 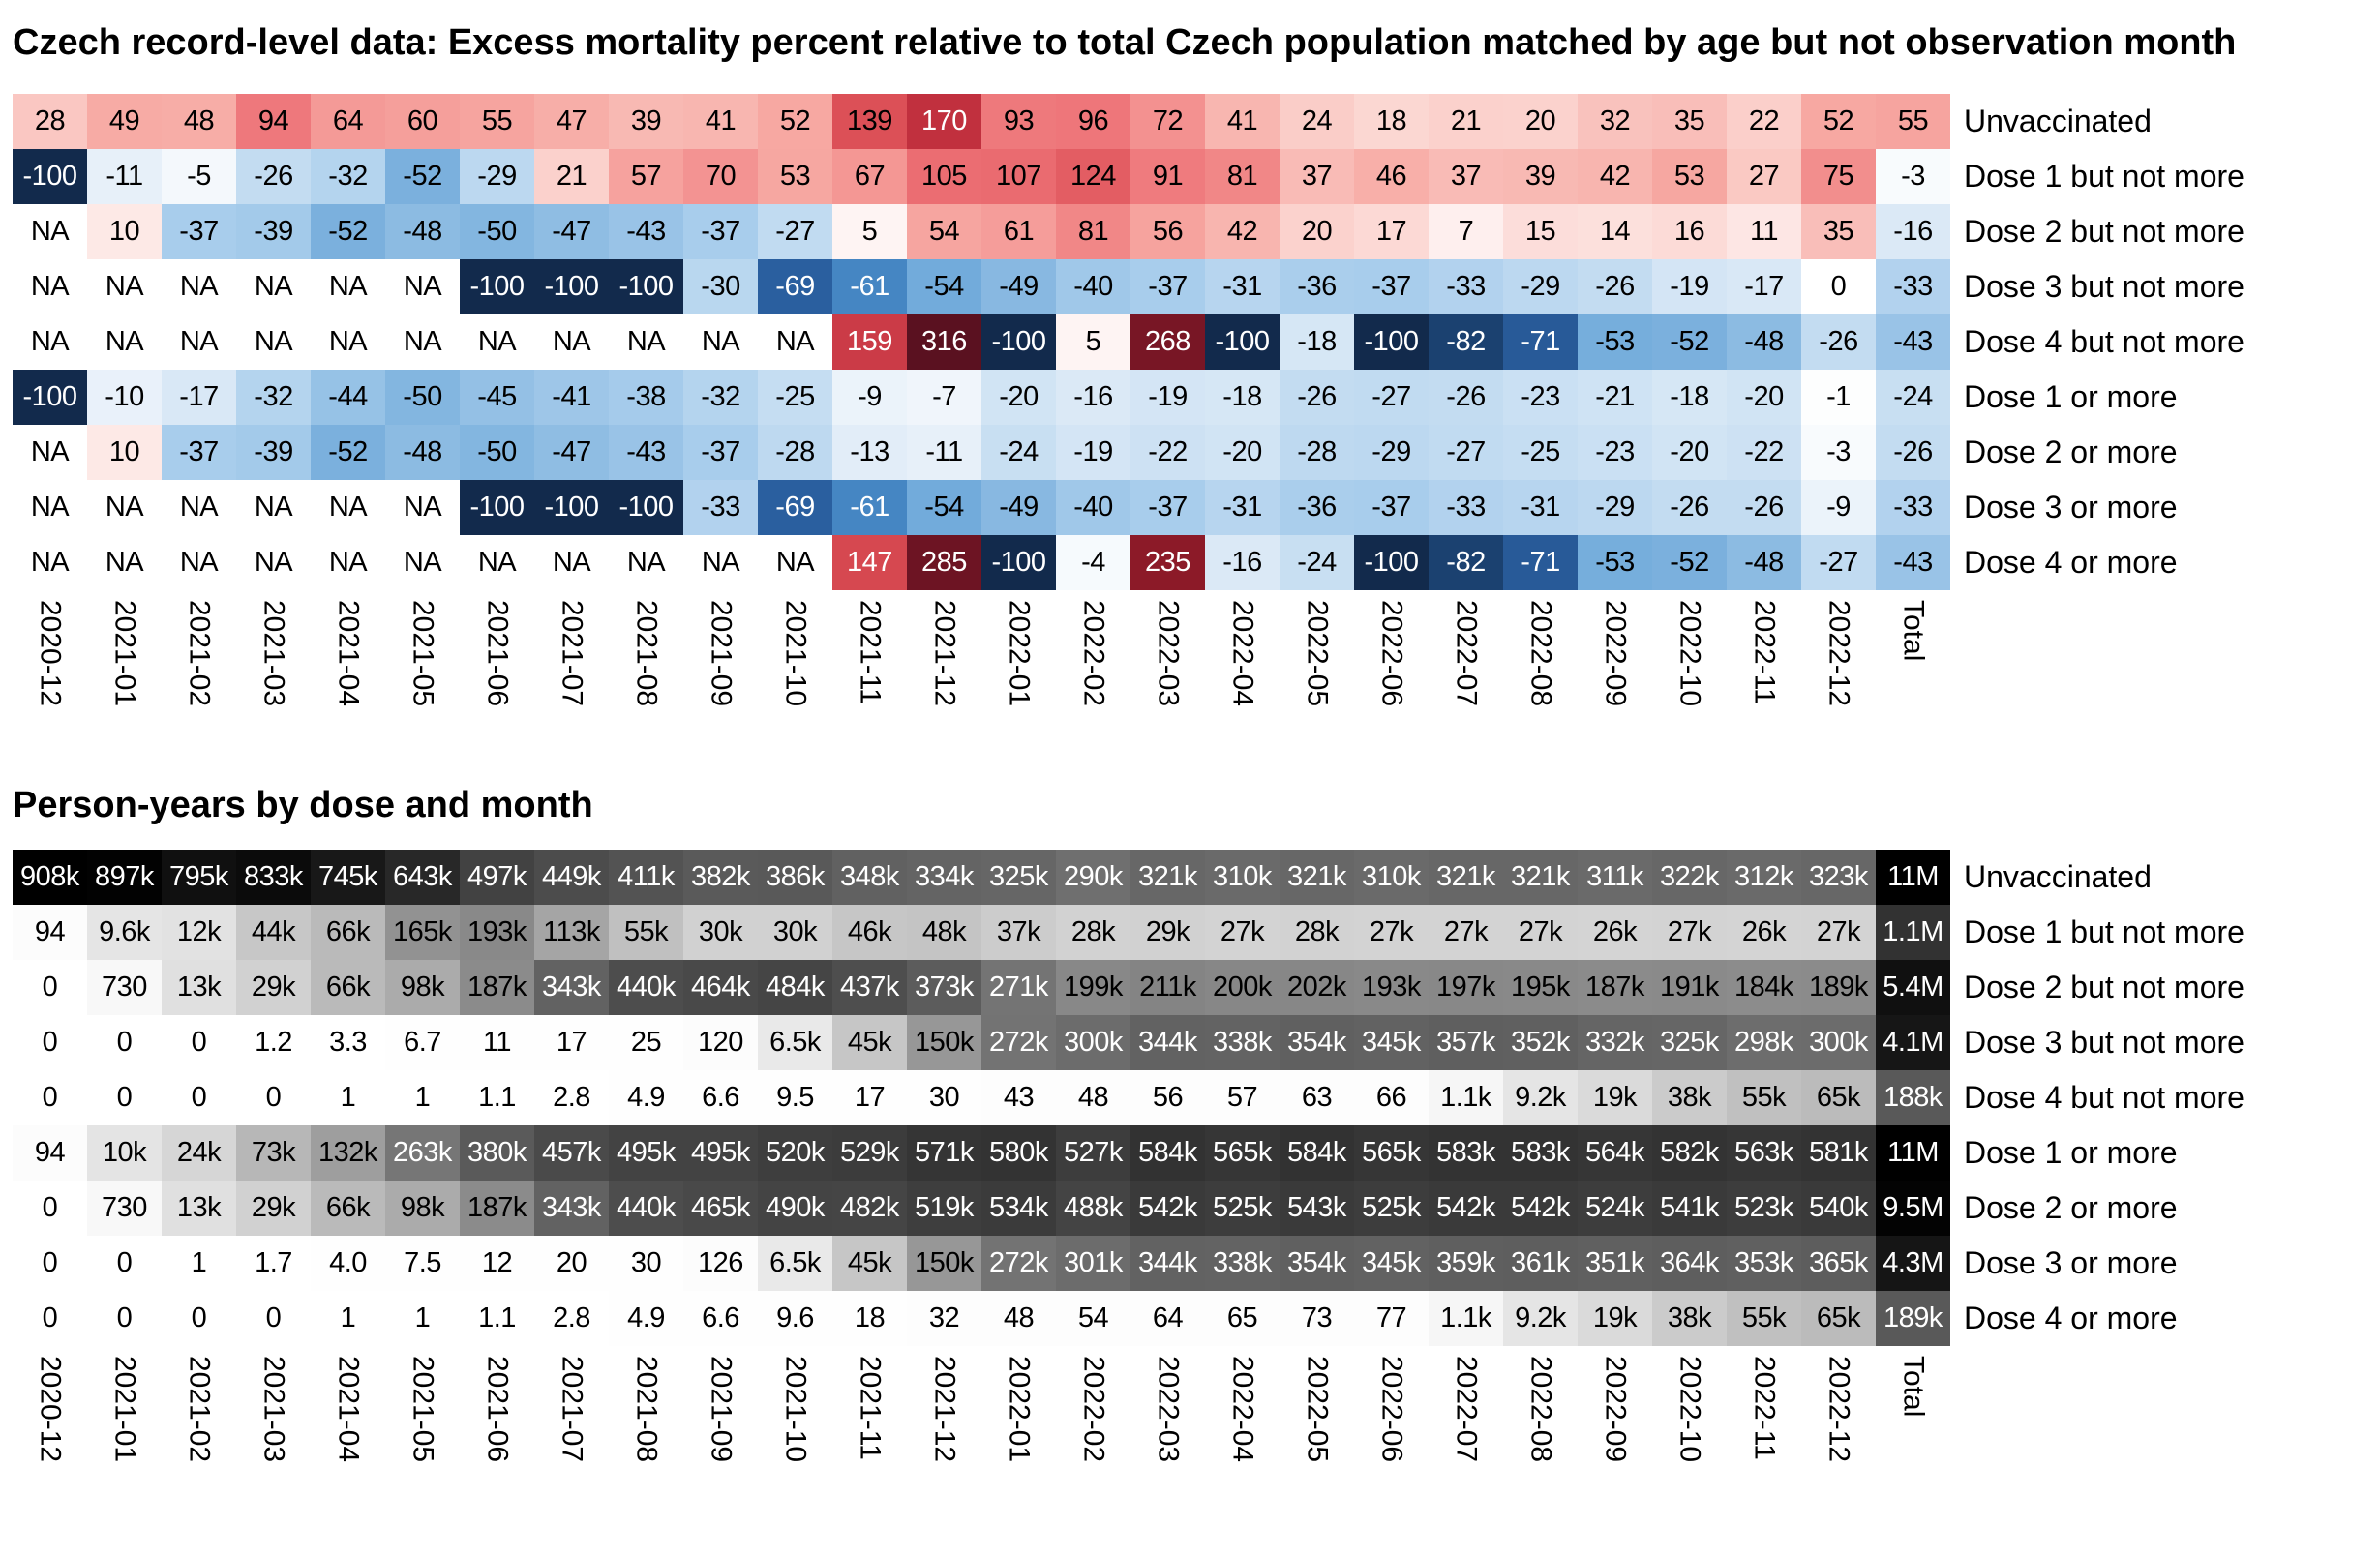 I want to click on excess-mortality-cell: 35, so click(x=1839, y=231).